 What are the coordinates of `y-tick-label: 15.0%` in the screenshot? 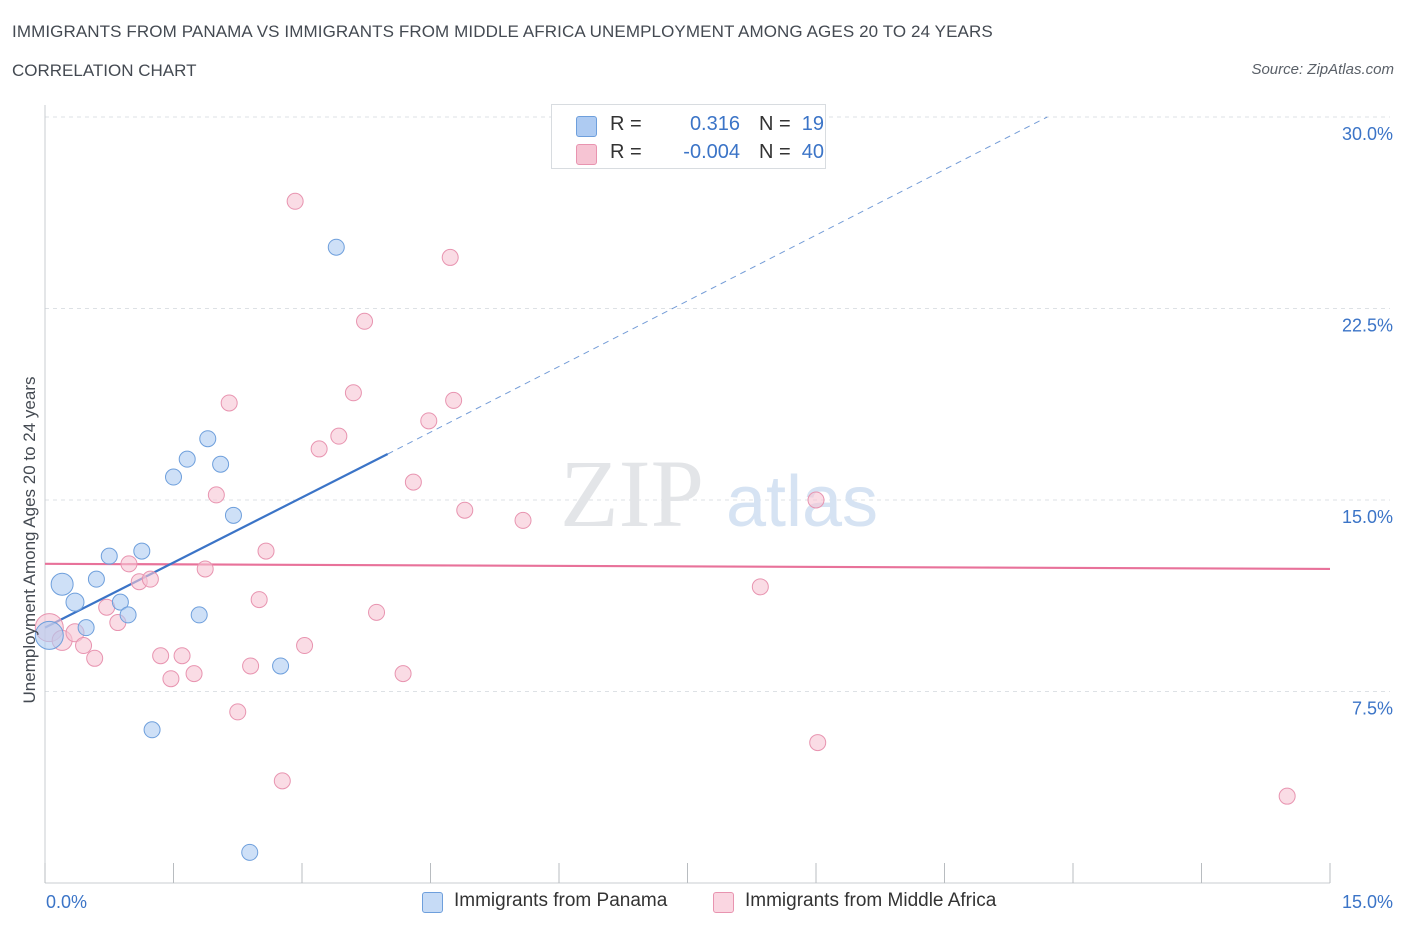 It's located at (1367, 517).